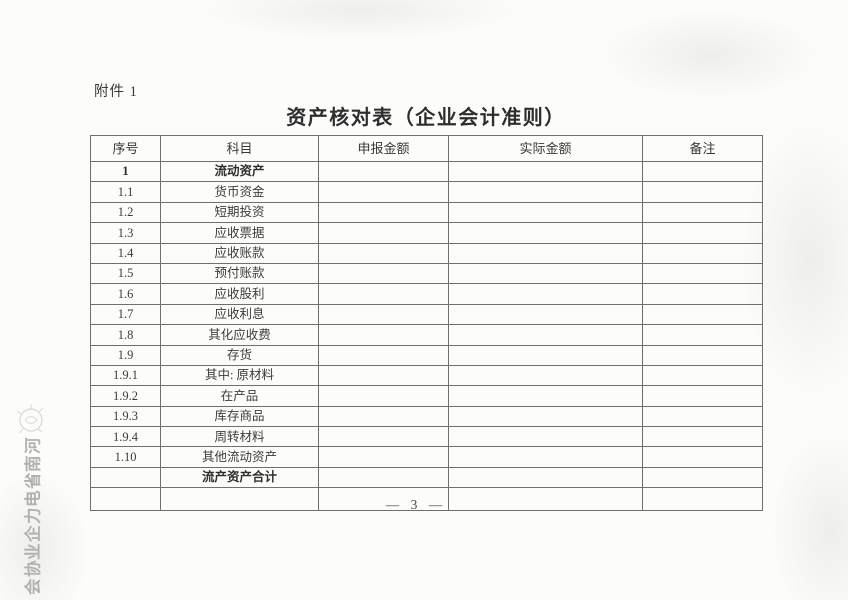 This screenshot has height=600, width=848. Describe the element at coordinates (383, 148) in the screenshot. I see `column-header-declared: 申报金额` at that location.